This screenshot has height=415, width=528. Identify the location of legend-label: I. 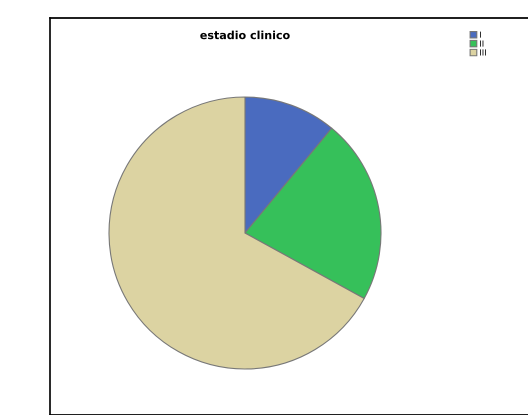
(480, 35).